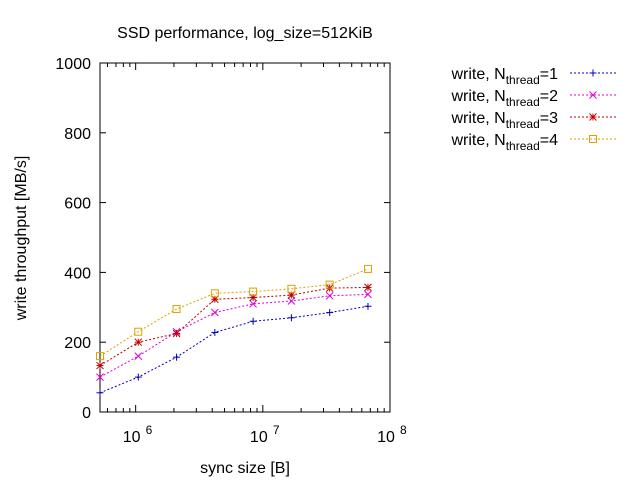 The width and height of the screenshot is (640, 480). Describe the element at coordinates (77, 204) in the screenshot. I see `y-tick-label: 600` at that location.